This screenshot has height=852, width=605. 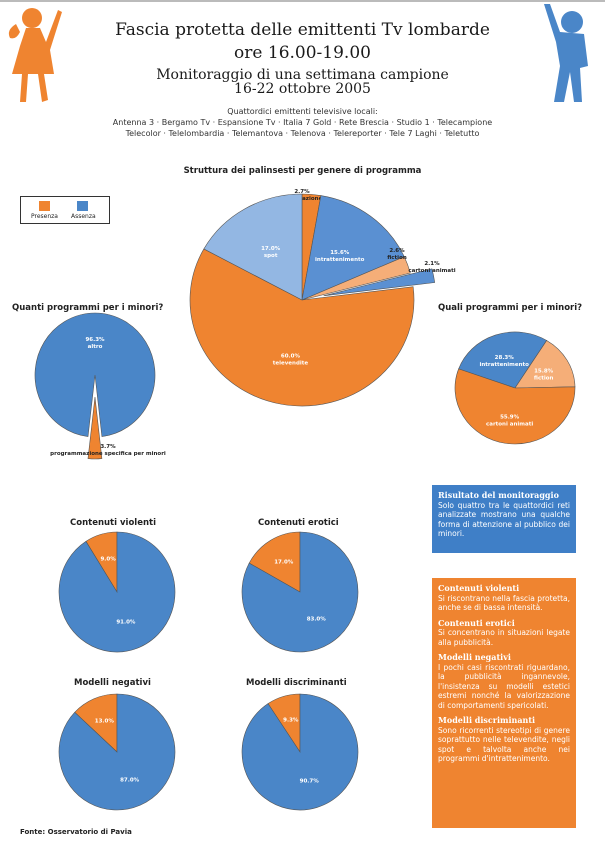 I want to click on stations-intro: Quattordici emittenti televisive locali:, so click(x=302, y=111).